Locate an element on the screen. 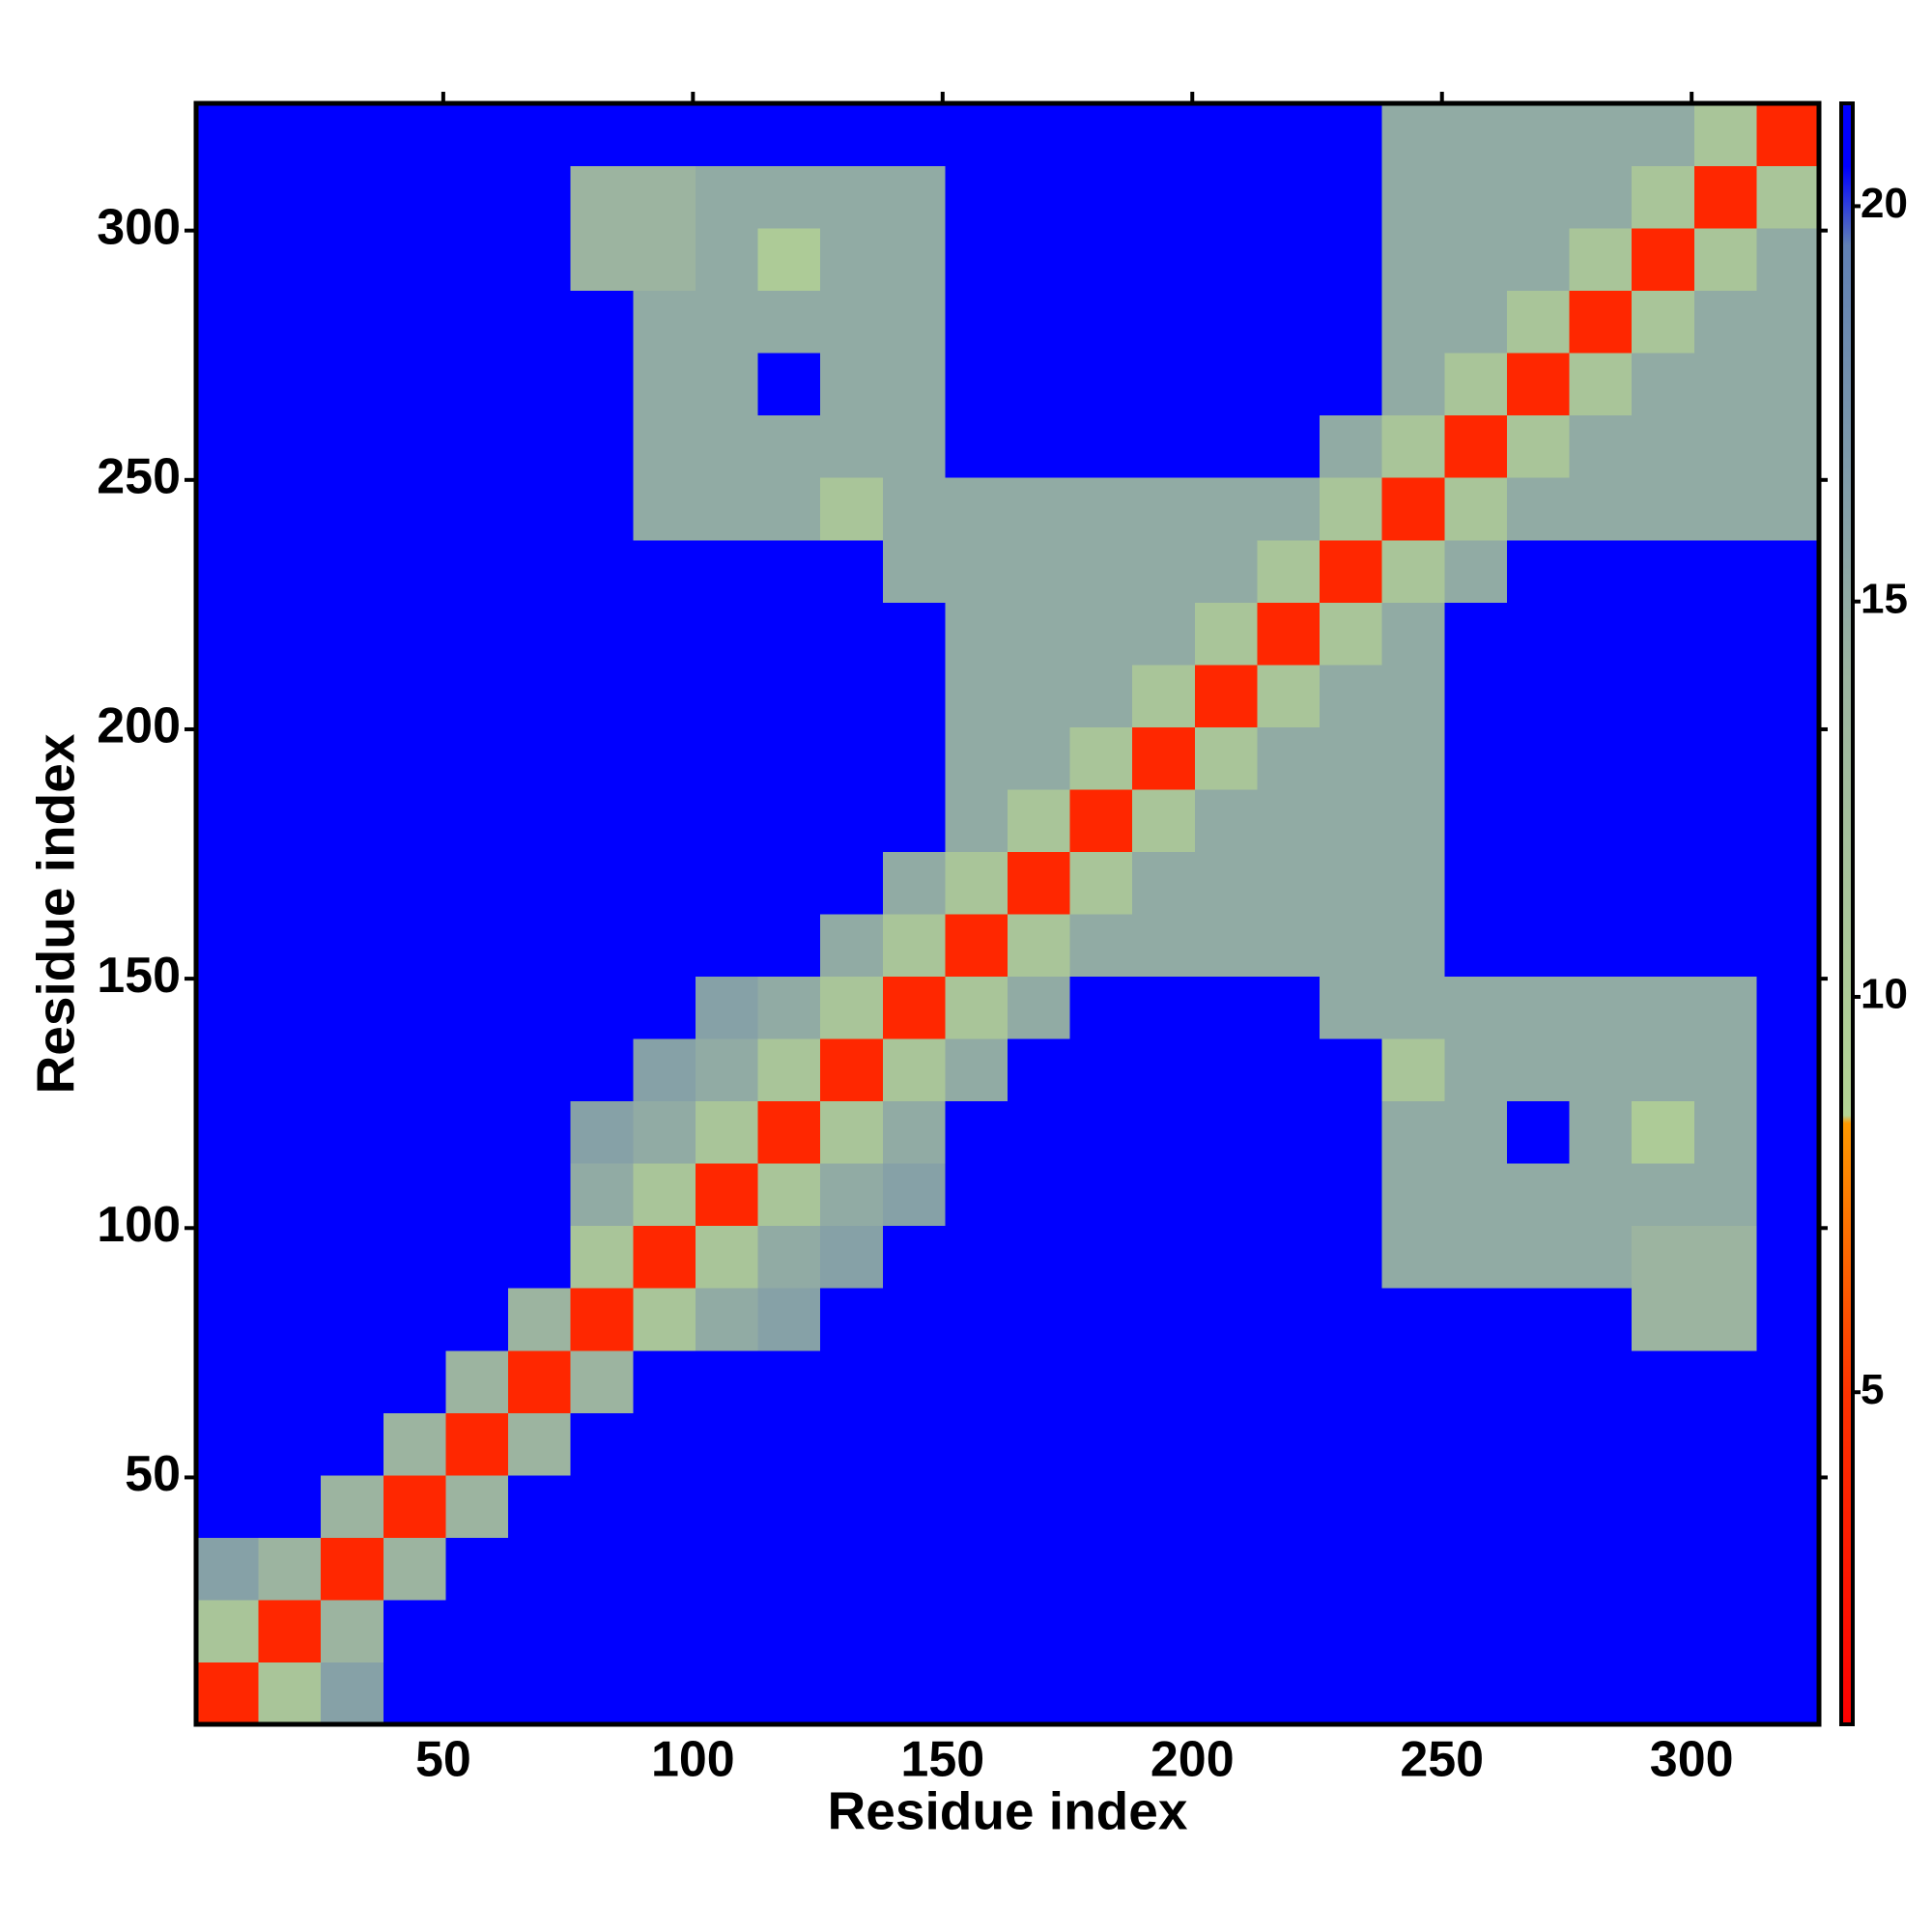  x-tick-label: 250 is located at coordinates (1442, 1760).